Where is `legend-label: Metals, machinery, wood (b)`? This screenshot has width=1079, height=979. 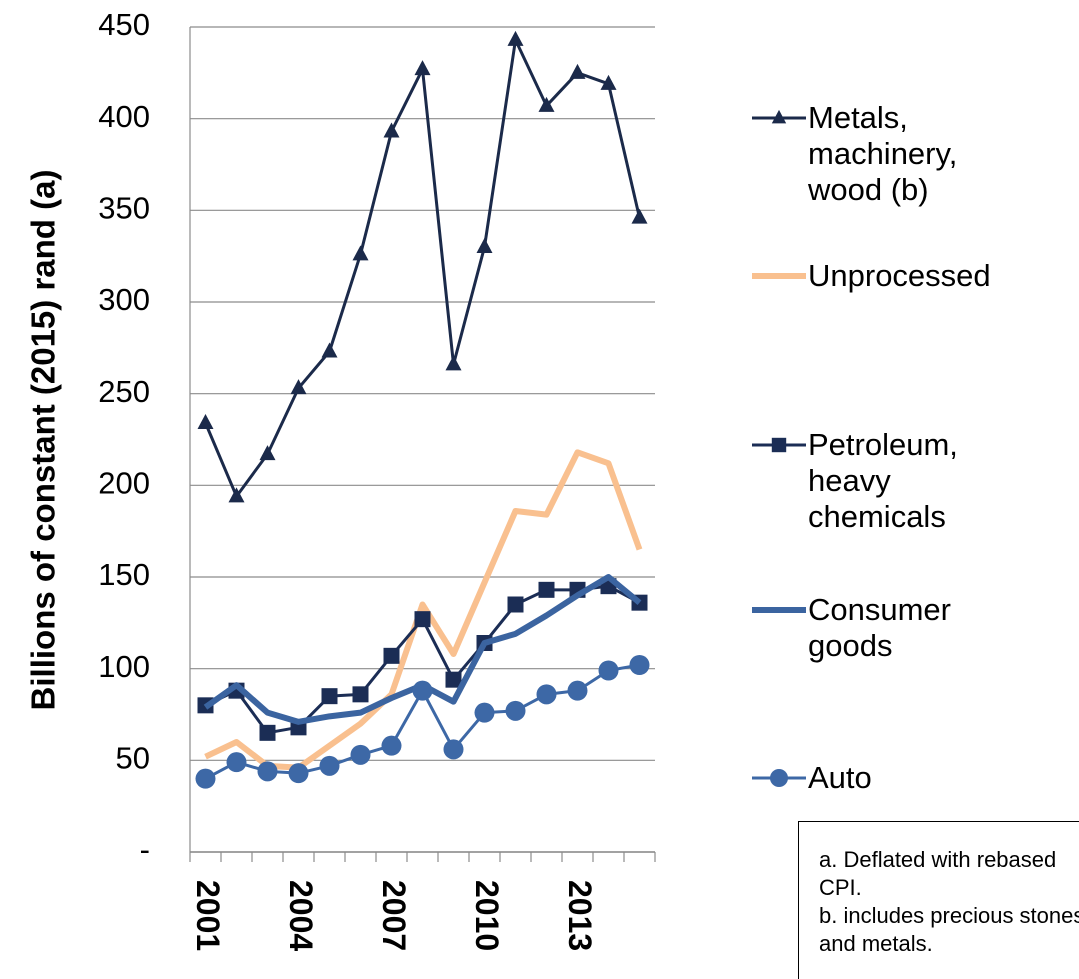
legend-label: Metals, machinery, wood (b) is located at coordinates (883, 153).